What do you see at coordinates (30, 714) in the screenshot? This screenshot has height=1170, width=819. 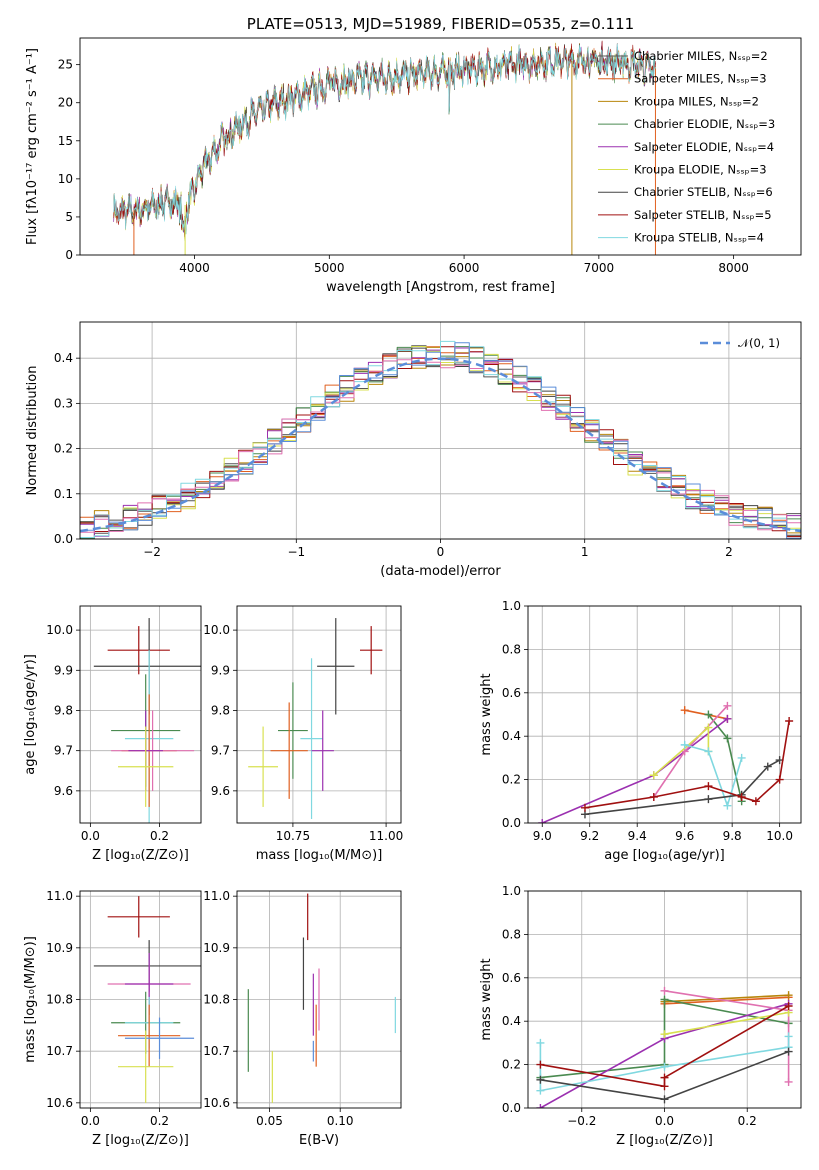 I see `y-axis-label: age [log₁₀(age/yr)]` at bounding box center [30, 714].